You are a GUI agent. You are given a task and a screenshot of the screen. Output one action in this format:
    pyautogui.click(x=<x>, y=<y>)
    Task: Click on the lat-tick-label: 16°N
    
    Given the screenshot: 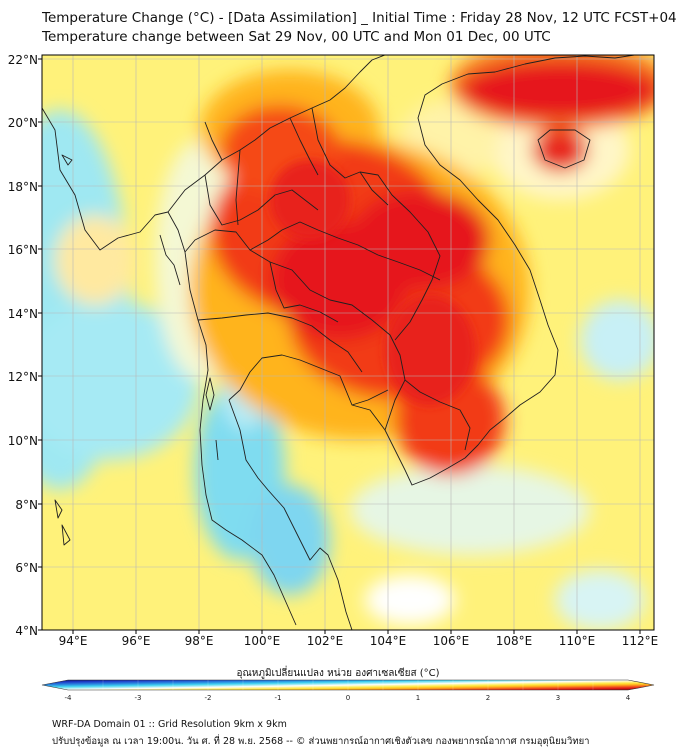 What is the action you would take?
    pyautogui.click(x=23, y=250)
    